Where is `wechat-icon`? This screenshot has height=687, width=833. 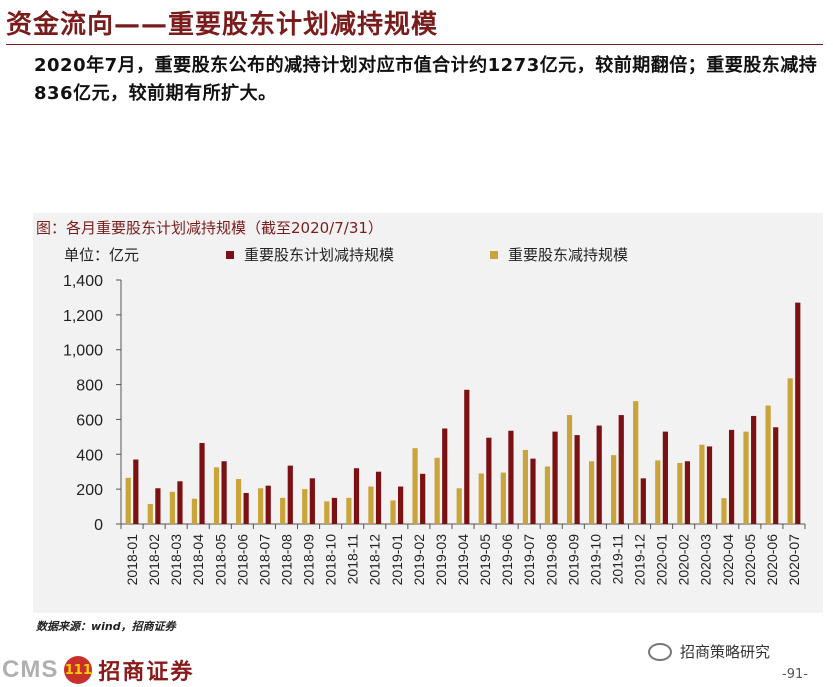 wechat-icon is located at coordinates (660, 651).